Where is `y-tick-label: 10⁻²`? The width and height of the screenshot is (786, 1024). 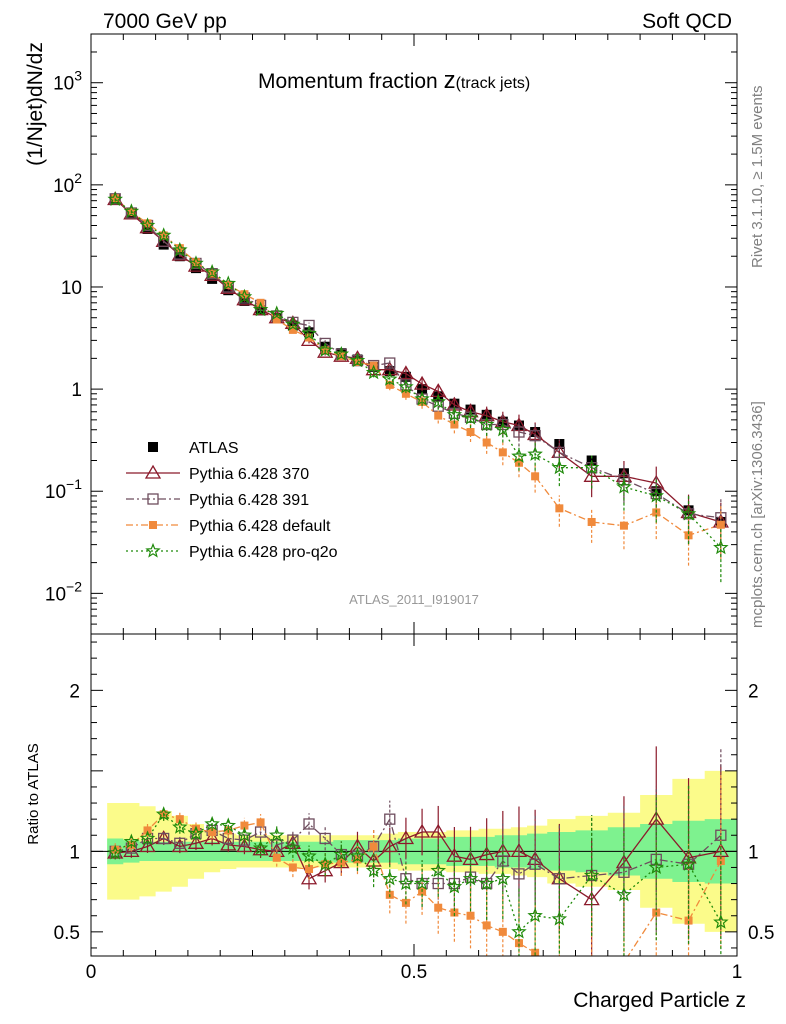 y-tick-label: 10⁻² is located at coordinates (63, 591).